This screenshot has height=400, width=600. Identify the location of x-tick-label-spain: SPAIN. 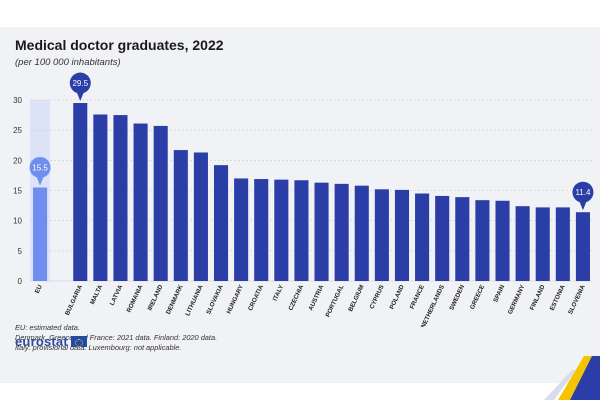
(499, 293).